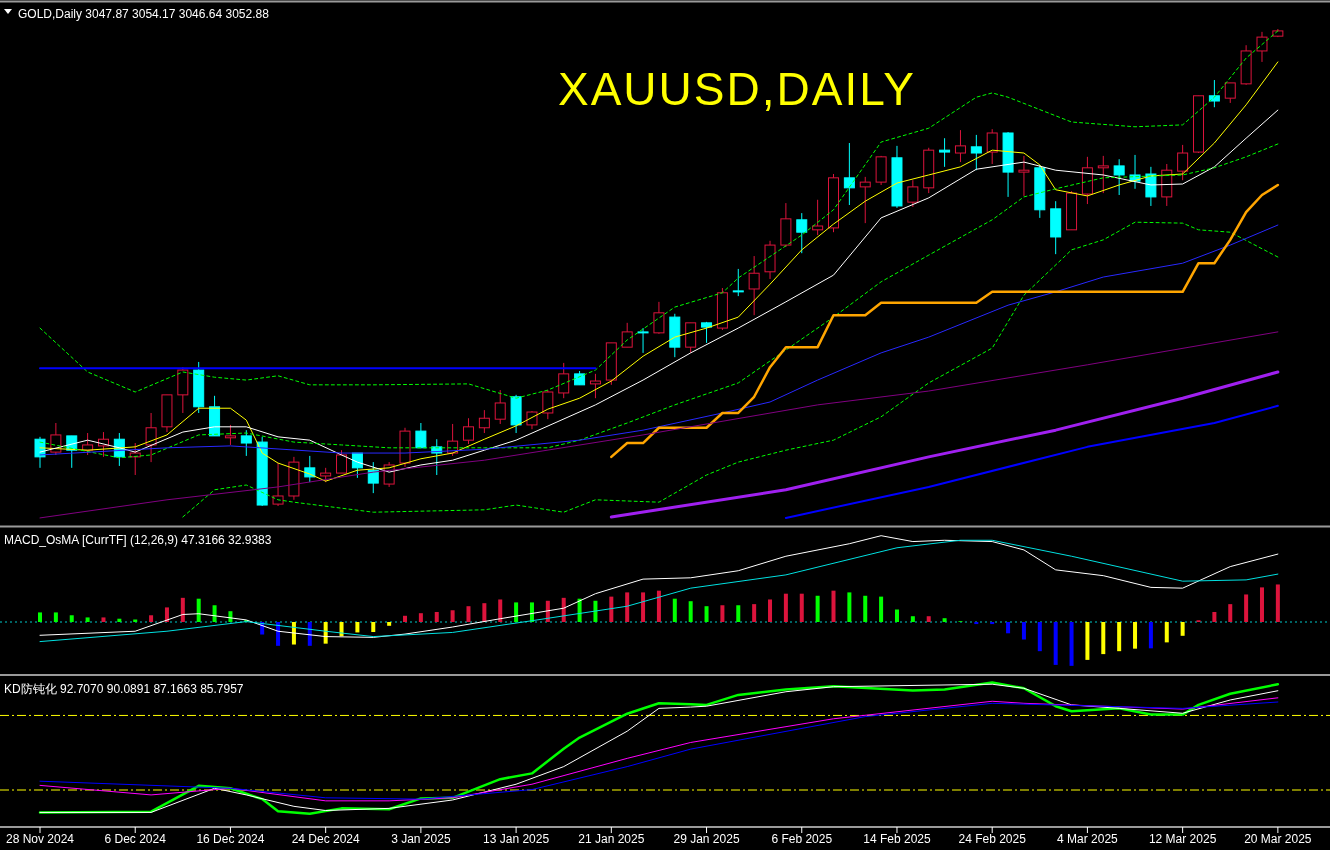 The width and height of the screenshot is (1330, 850). What do you see at coordinates (1088, 839) in the screenshot?
I see `x-tick-label: 4 Mar 2025` at bounding box center [1088, 839].